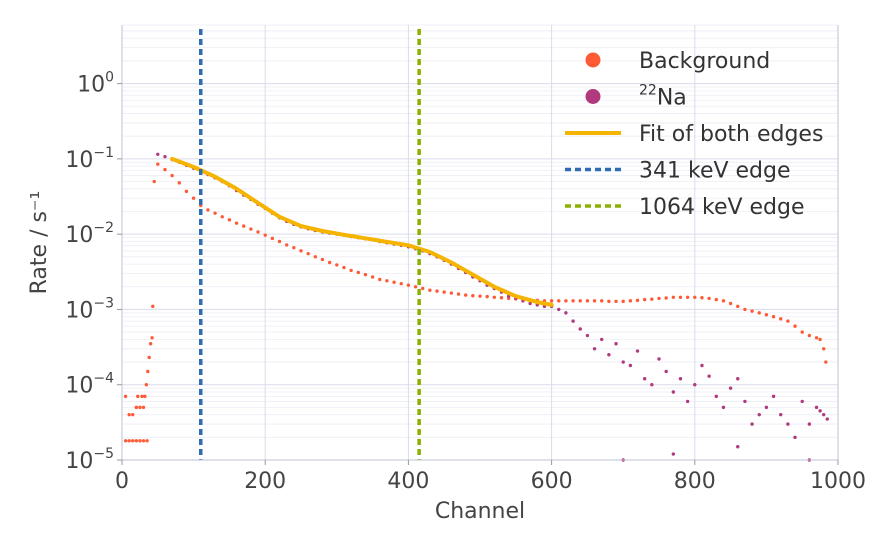 This screenshot has height=551, width=892. I want to click on y-tick-label: 10⁻², so click(89, 234).